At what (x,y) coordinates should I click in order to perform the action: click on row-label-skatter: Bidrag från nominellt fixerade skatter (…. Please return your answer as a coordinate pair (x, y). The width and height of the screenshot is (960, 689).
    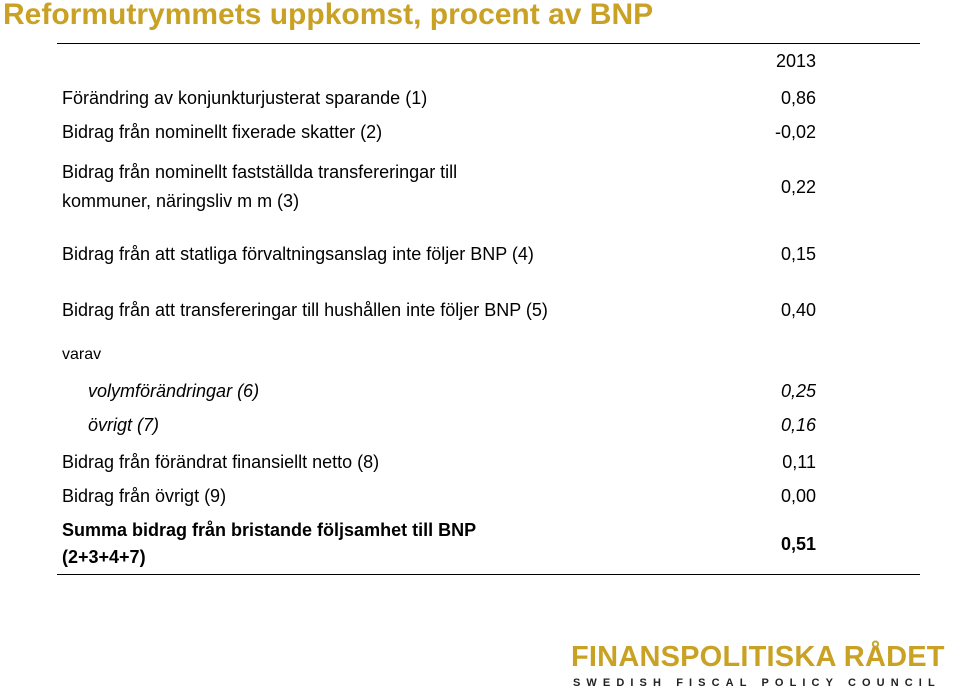
    Looking at the image, I should click on (222, 132).